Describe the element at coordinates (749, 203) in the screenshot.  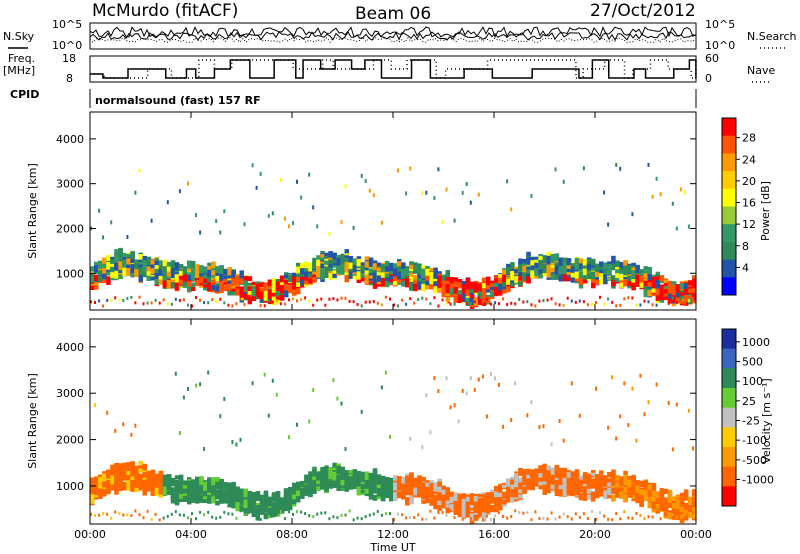
I see `power-colorbar-tick-label: 16` at that location.